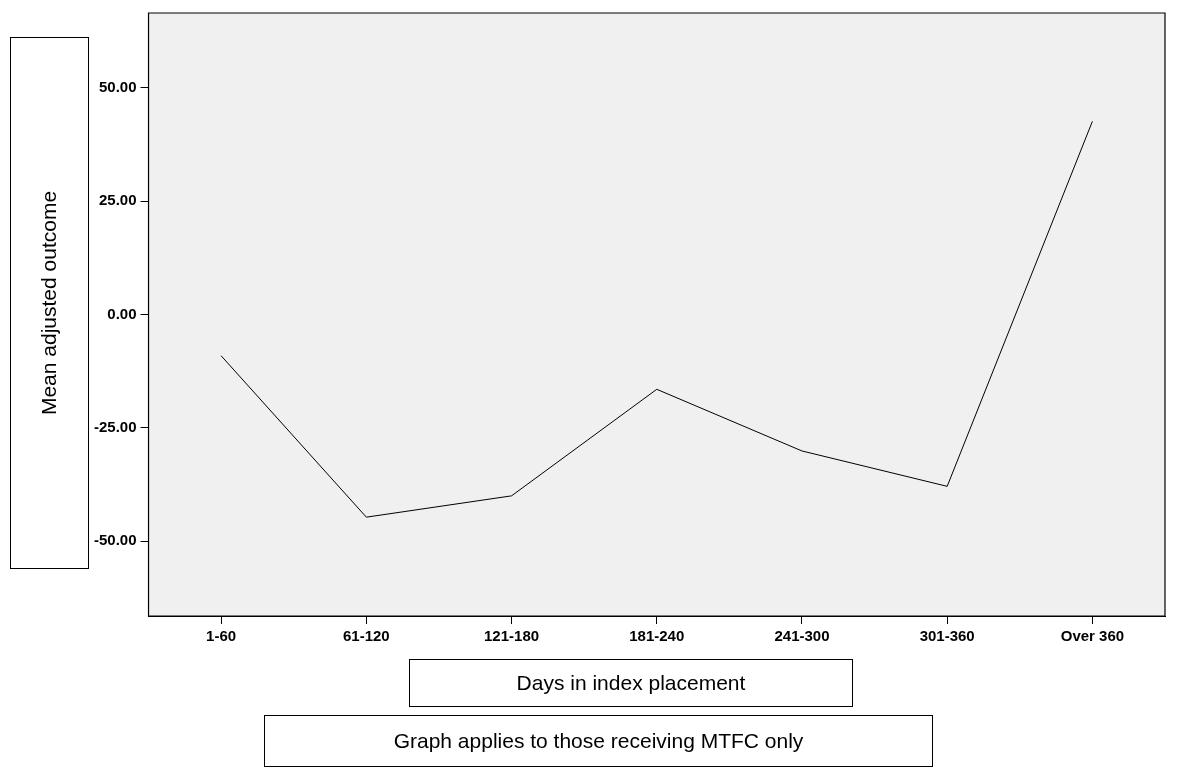 The height and width of the screenshot is (783, 1182). Describe the element at coordinates (221, 636) in the screenshot. I see `x-tick-label: 1-60` at that location.